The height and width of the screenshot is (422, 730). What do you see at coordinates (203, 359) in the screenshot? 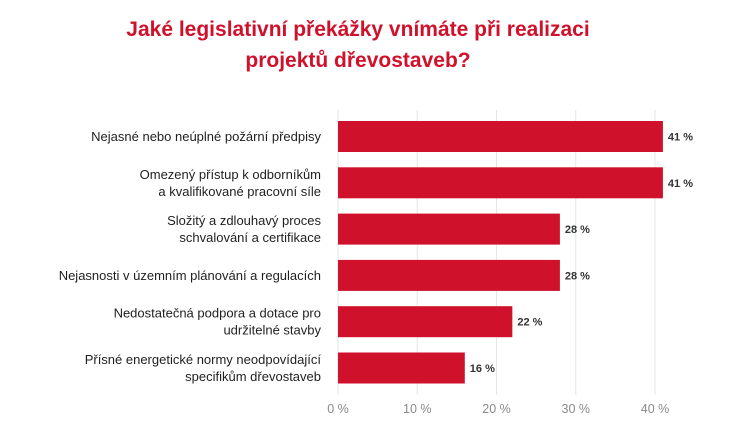
I see `category-label: Přísné energetické normy neodpovídající` at bounding box center [203, 359].